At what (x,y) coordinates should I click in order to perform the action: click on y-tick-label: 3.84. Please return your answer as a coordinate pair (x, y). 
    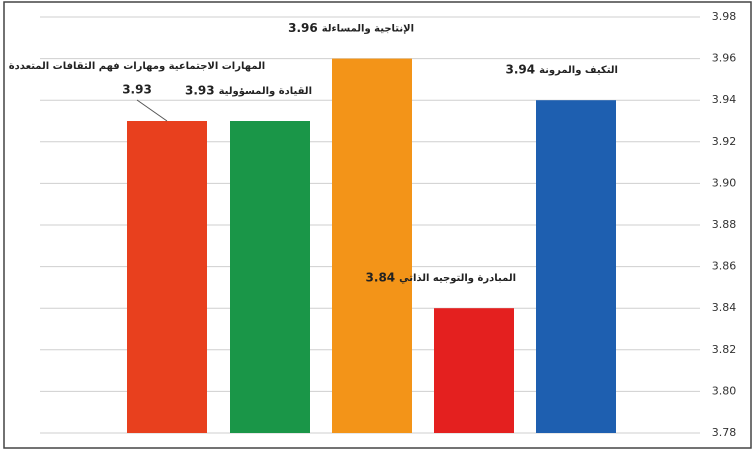
    Looking at the image, I should click on (724, 307).